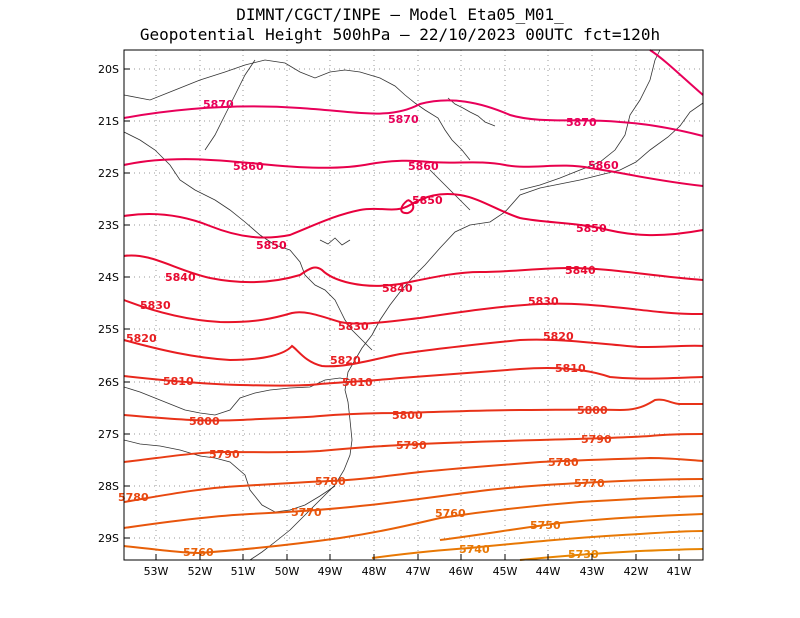 The height and width of the screenshot is (618, 800). I want to click on contour-label: 5730, so click(583, 554).